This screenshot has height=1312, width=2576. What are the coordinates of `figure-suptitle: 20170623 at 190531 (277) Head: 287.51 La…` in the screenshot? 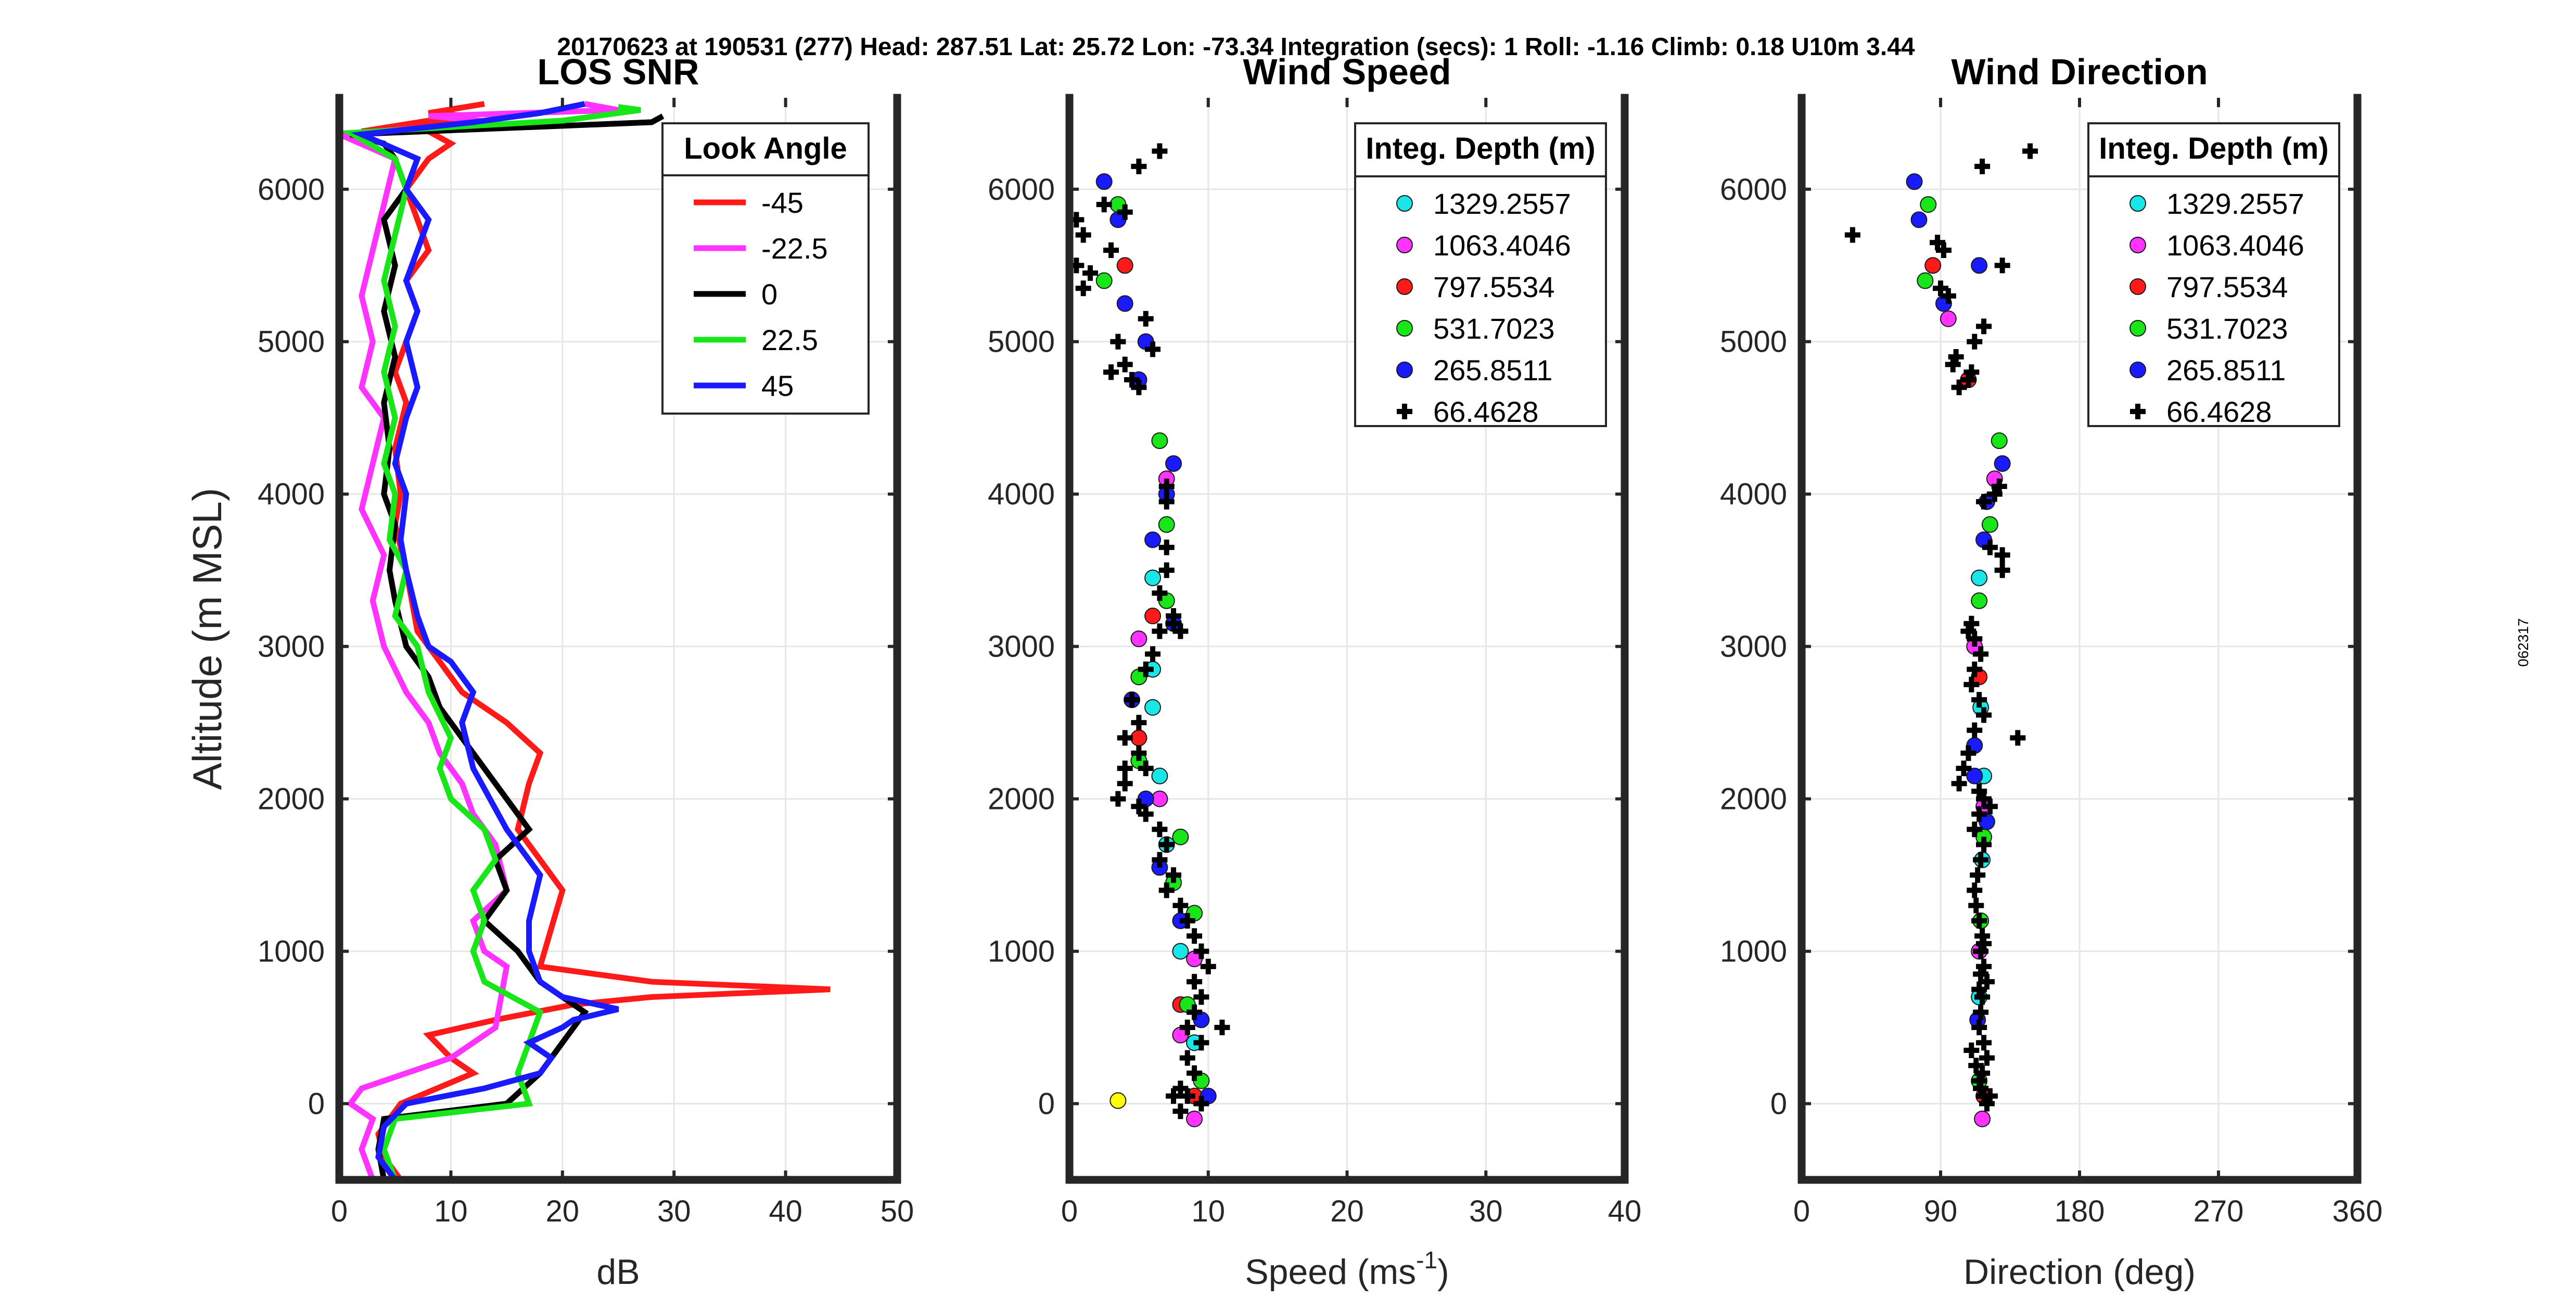 It's located at (1236, 47).